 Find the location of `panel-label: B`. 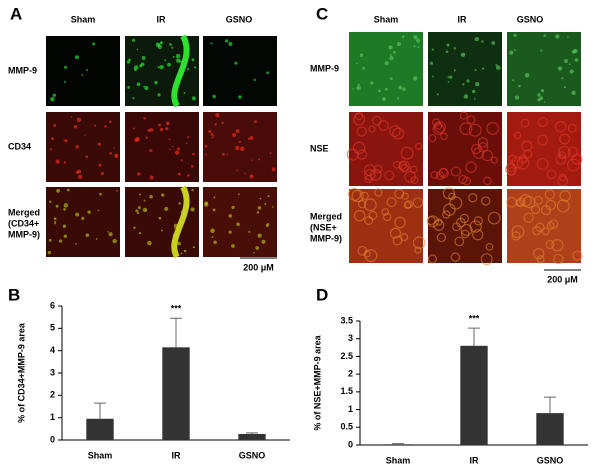

panel-label: B is located at coordinates (14, 294).